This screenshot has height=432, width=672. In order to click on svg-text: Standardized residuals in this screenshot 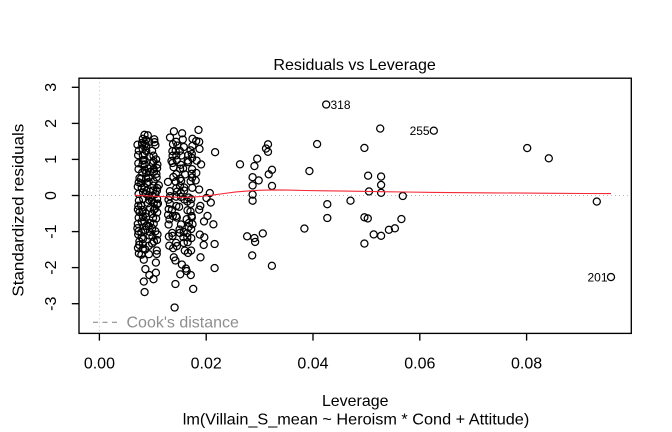, I will do `click(19, 210)`.